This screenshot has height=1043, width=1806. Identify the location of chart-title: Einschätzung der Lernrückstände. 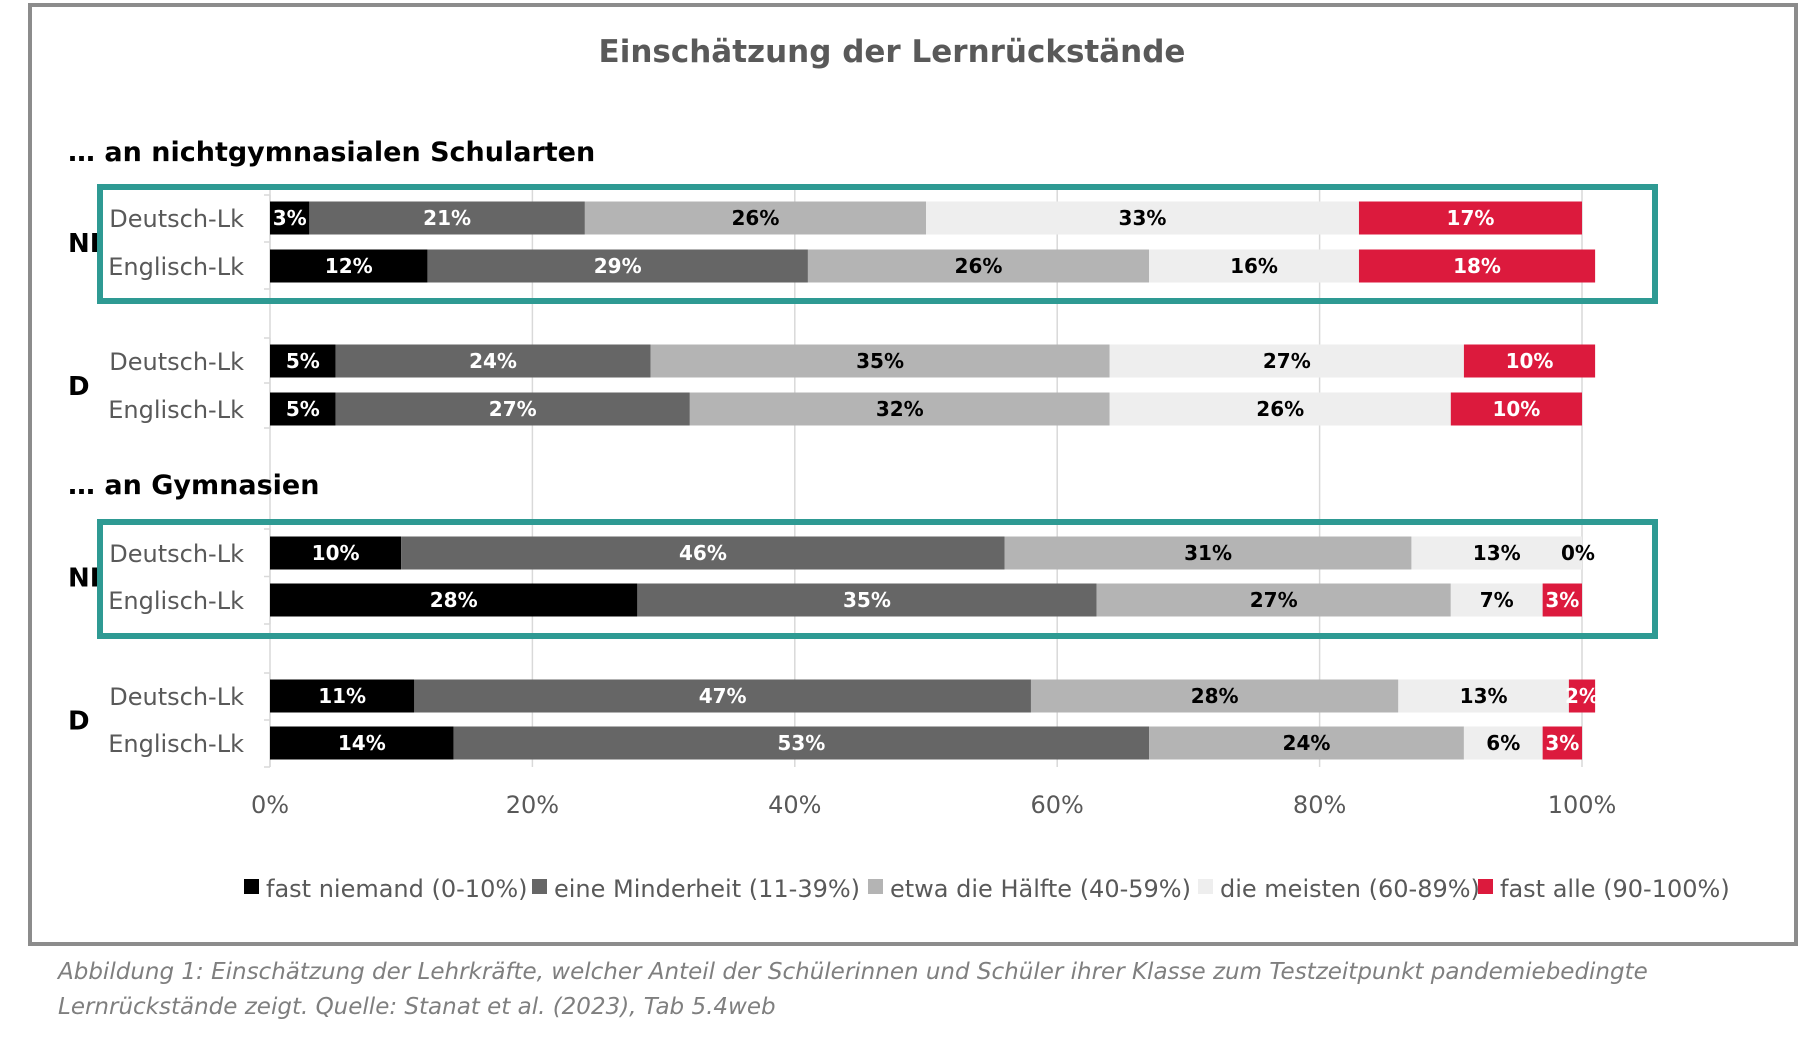
(892, 52).